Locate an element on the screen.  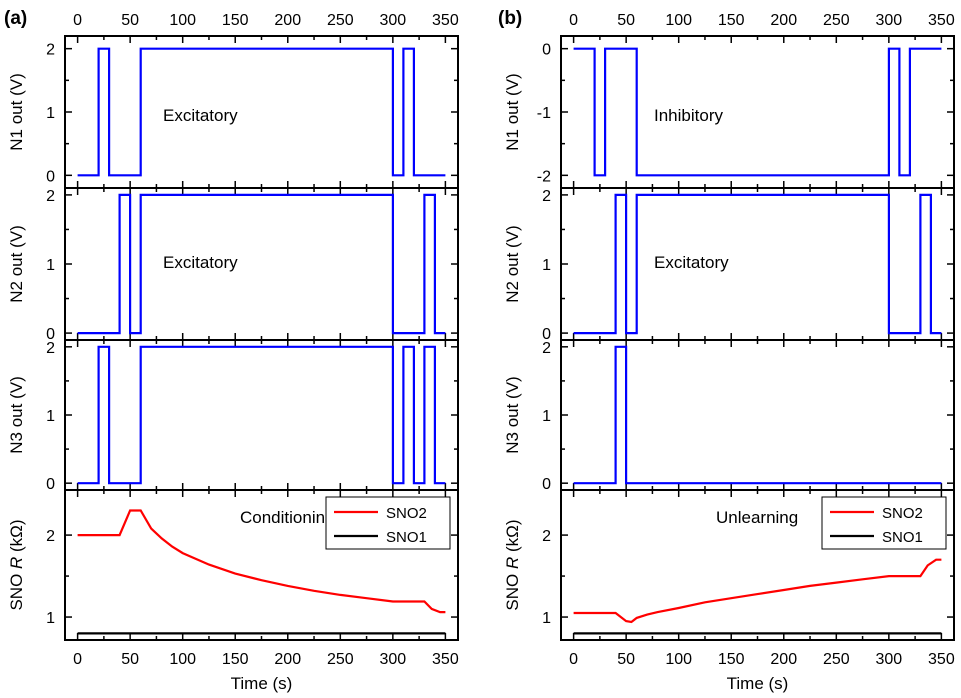
y-tick-label: -2 is located at coordinates (544, 176).